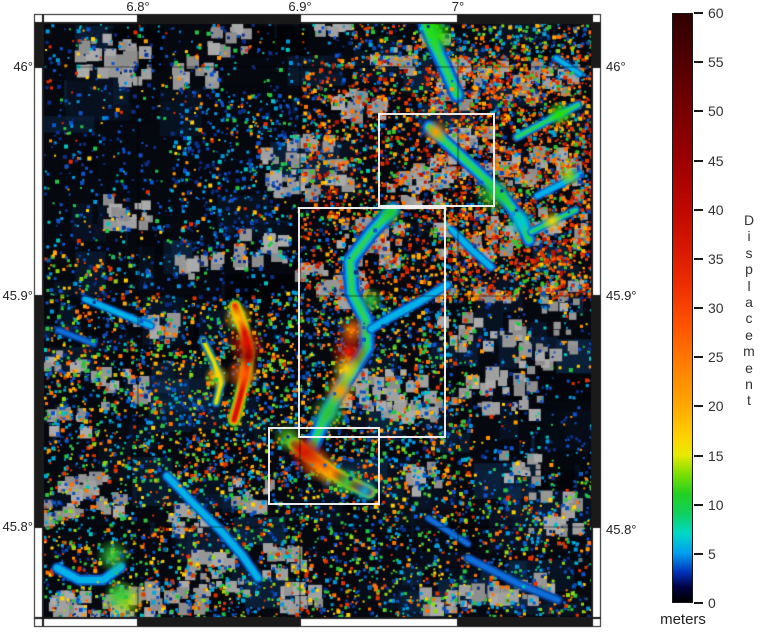 The width and height of the screenshot is (766, 635). What do you see at coordinates (712, 553) in the screenshot?
I see `colorbar-tick-label: 5` at bounding box center [712, 553].